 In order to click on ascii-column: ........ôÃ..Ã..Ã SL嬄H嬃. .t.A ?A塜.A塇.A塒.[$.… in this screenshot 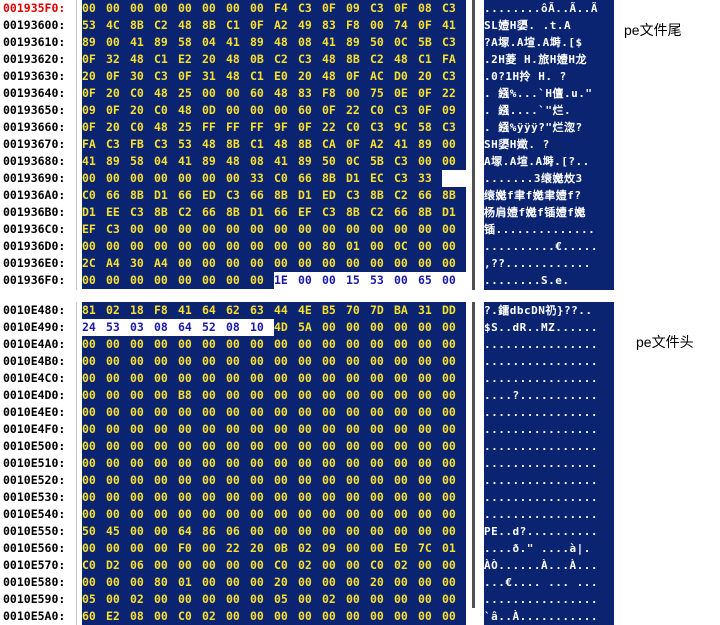, I will do `click(549, 153)`.